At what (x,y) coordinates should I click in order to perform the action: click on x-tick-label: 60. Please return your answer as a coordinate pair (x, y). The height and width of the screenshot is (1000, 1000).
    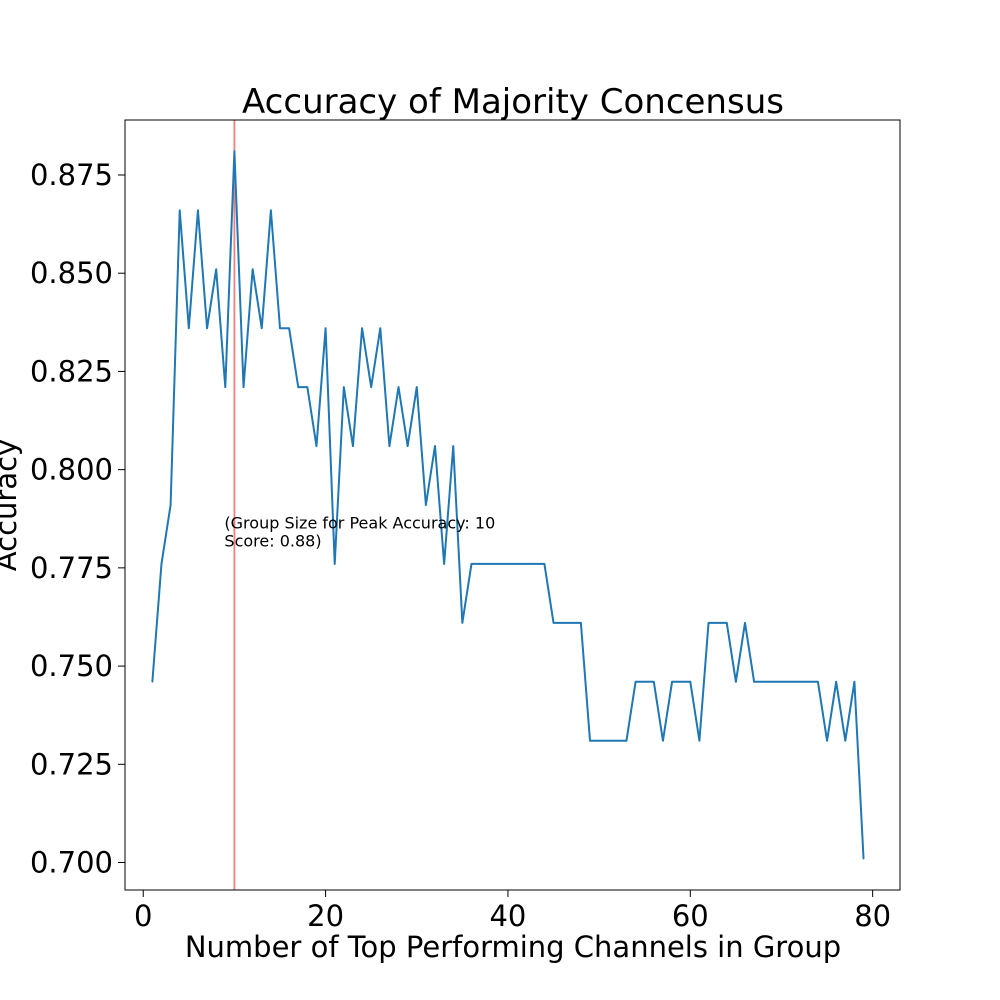
    Looking at the image, I should click on (690, 916).